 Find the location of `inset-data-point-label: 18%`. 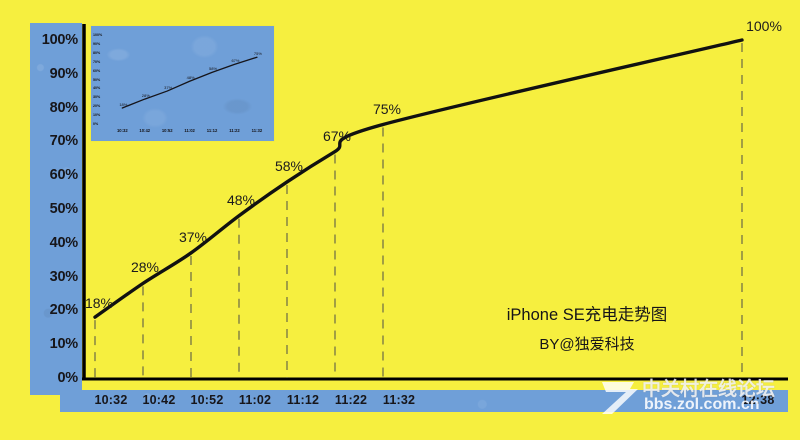

inset-data-point-label: 18% is located at coordinates (123, 104).